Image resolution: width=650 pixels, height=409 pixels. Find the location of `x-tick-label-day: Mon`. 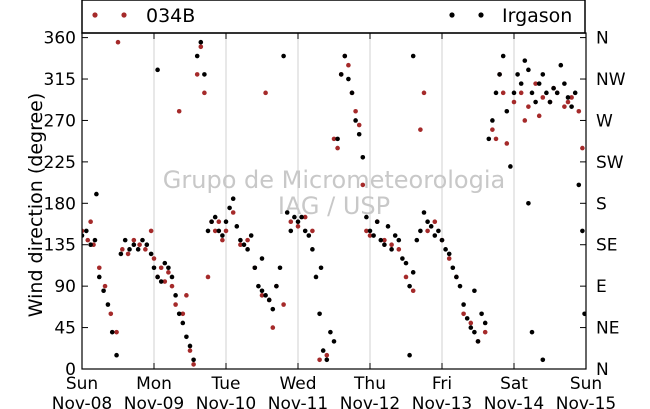

x-tick-label-day: Mon is located at coordinates (154, 384).